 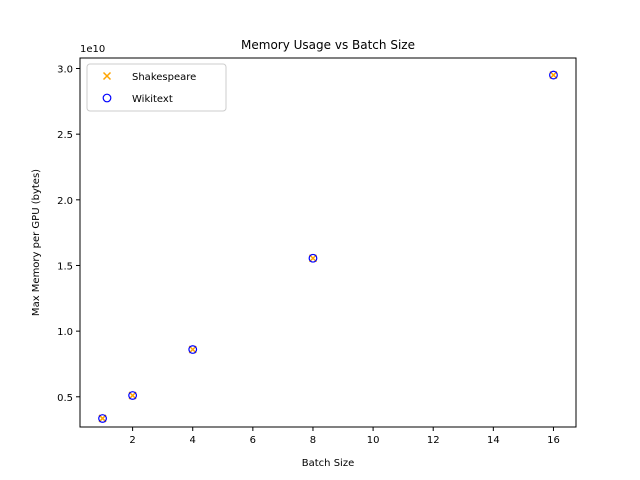 I want to click on x-tick-label: 4, so click(x=193, y=440).